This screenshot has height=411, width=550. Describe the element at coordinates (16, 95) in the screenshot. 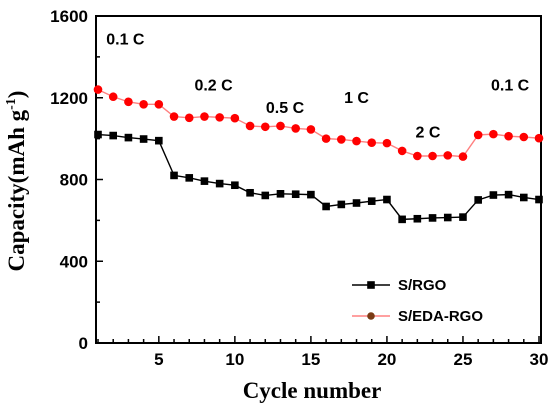

I see `y-axis-title-close: )` at that location.